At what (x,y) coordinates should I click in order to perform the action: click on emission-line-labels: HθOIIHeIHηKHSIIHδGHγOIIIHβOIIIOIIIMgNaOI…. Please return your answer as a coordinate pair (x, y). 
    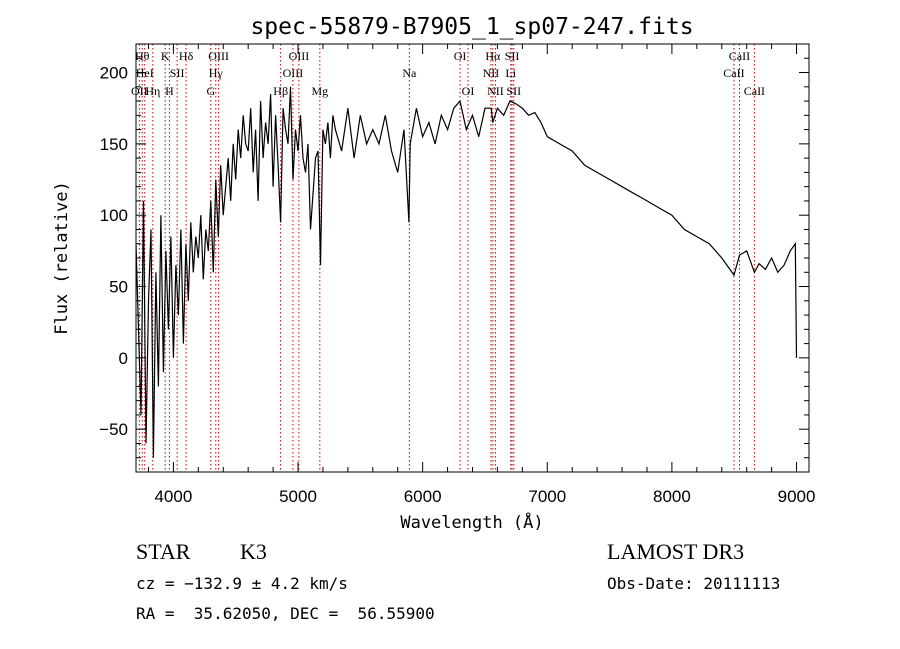
    Looking at the image, I should click on (448, 73).